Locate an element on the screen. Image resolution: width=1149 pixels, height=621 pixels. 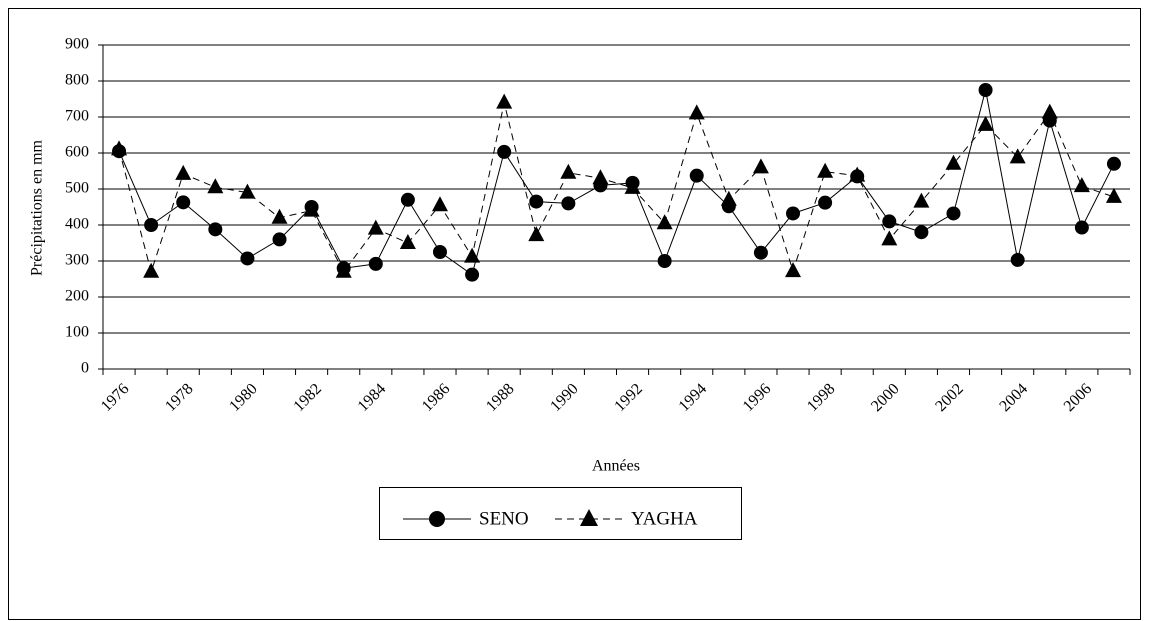
x-tick-label: 1984 is located at coordinates (372, 397).